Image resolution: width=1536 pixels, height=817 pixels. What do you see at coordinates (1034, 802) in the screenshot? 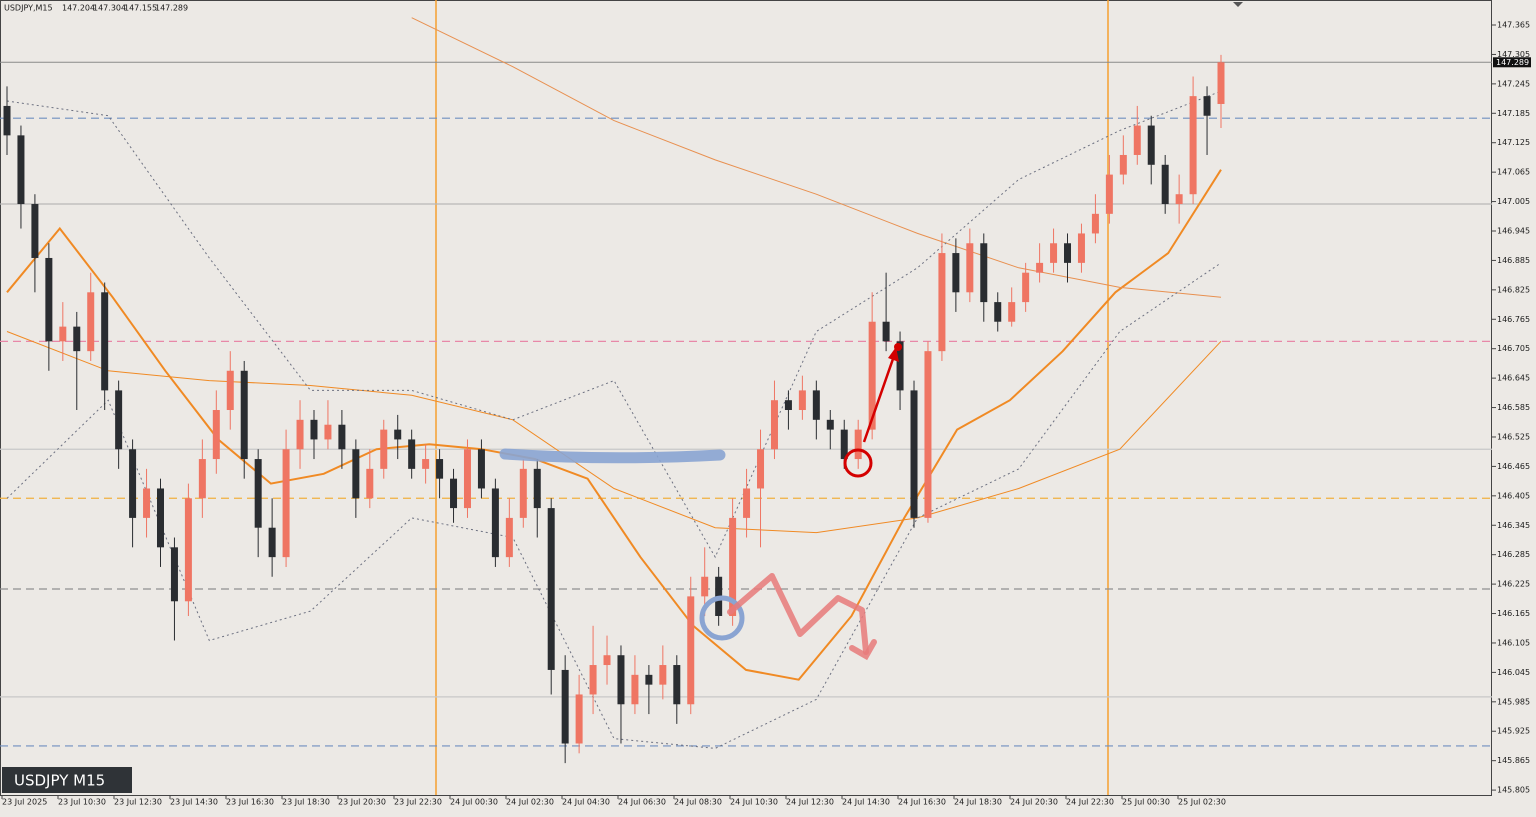
I see `x-tick-label: 24 Jul 20:30` at bounding box center [1034, 802].